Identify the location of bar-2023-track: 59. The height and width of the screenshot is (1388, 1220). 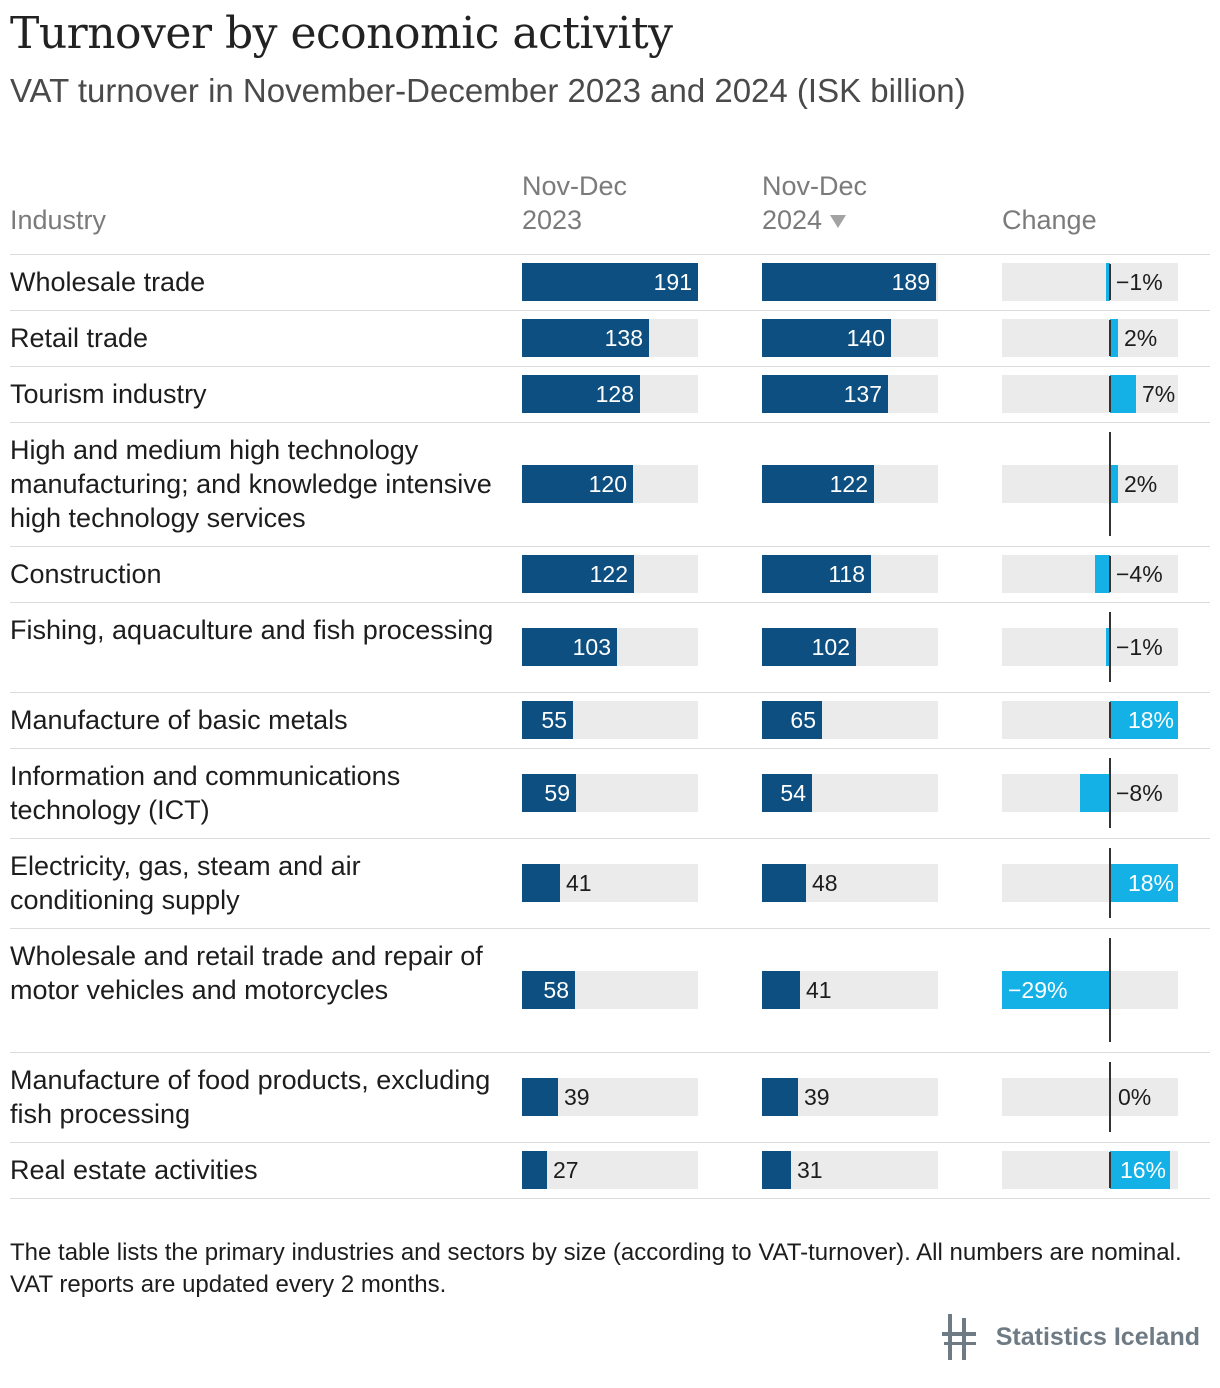
(610, 793).